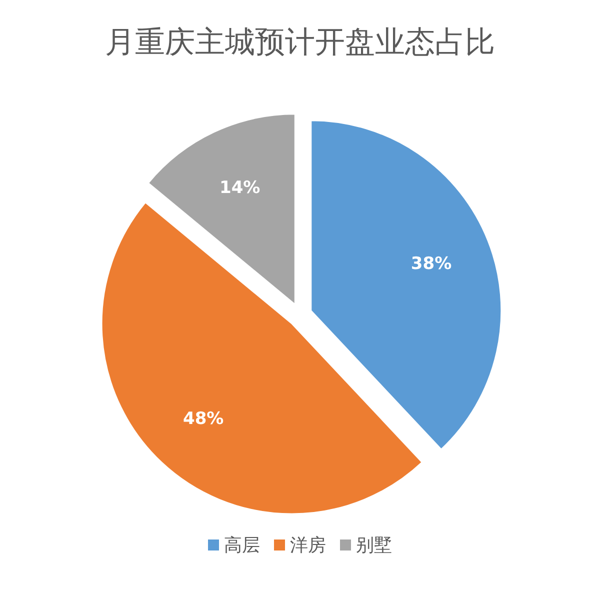 This screenshot has height=600, width=600. I want to click on legend-label: 高层, so click(242, 545).